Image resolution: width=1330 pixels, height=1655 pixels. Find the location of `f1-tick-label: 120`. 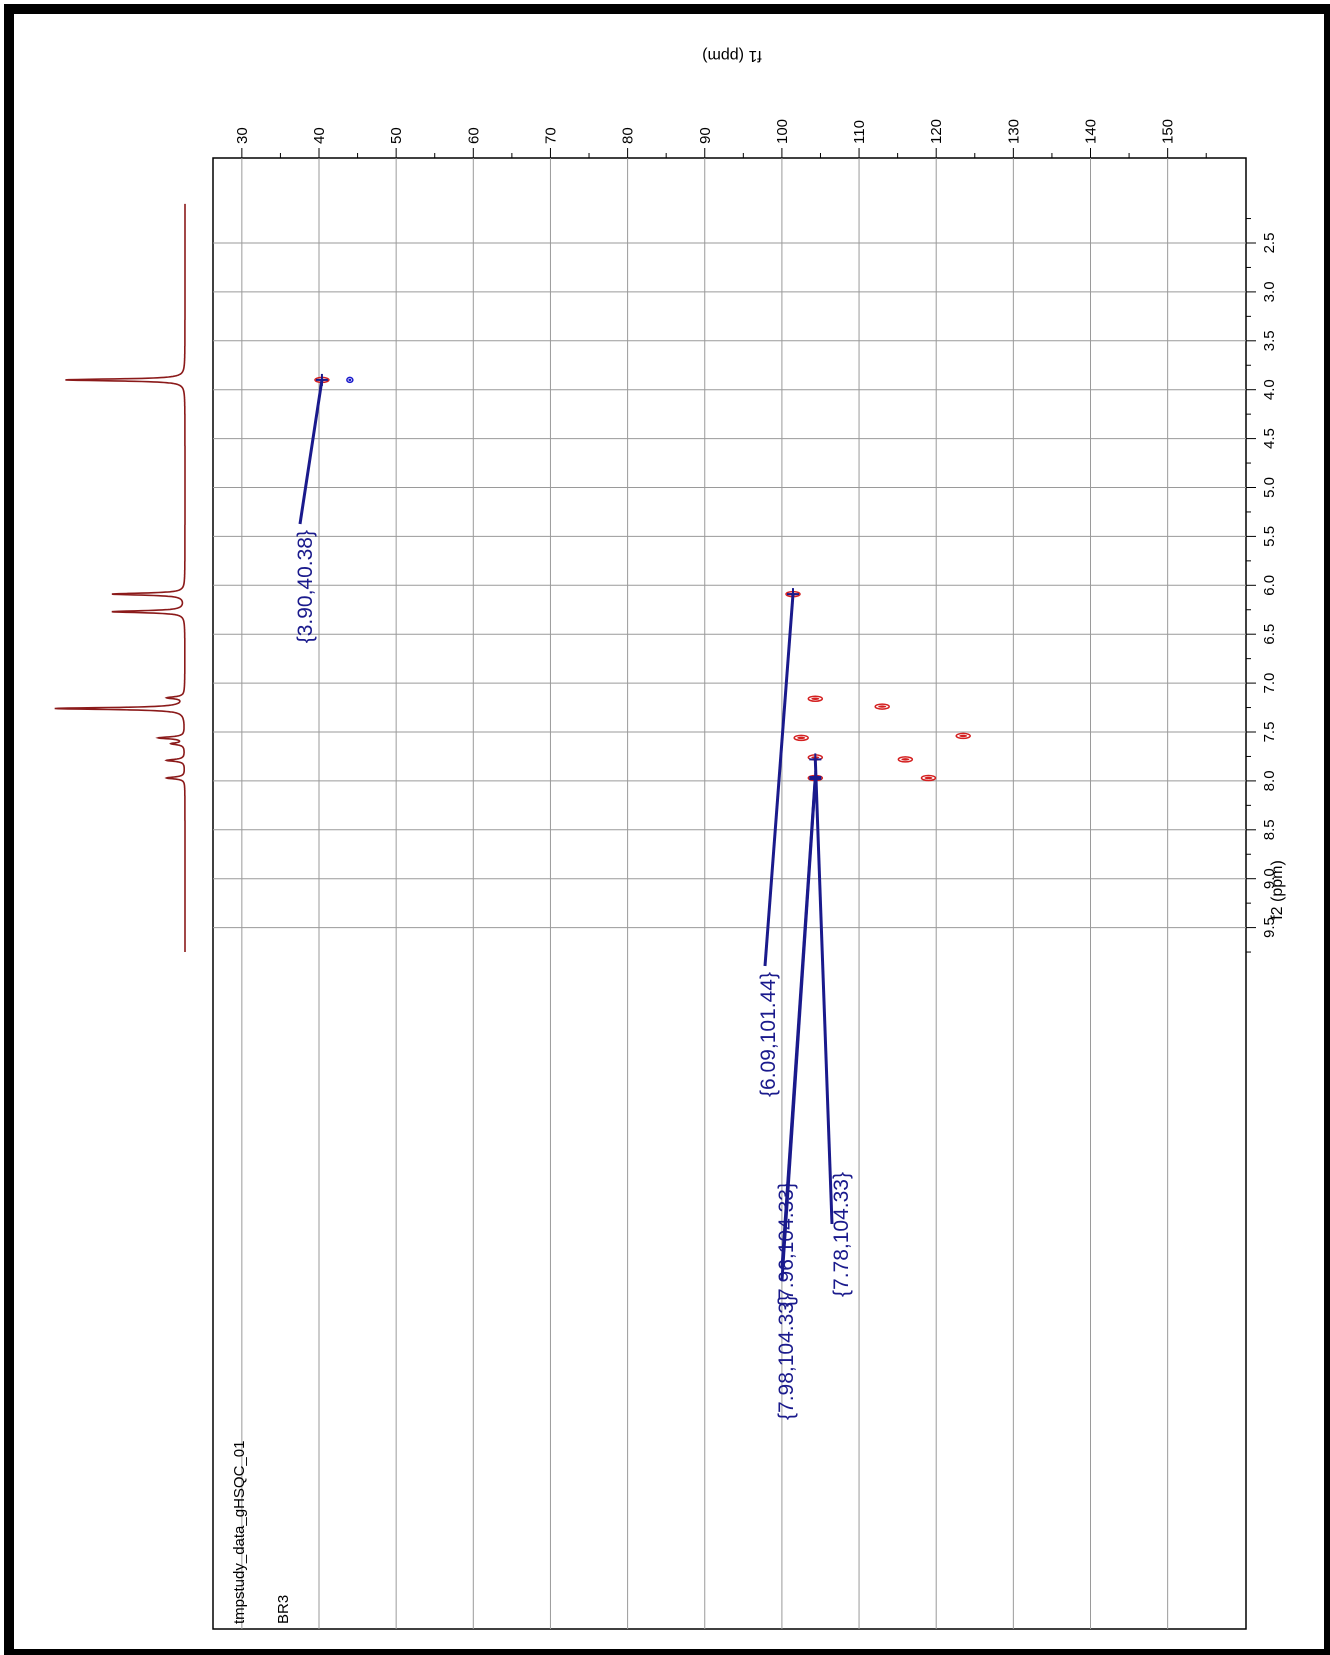

f1-tick-label: 120 is located at coordinates (936, 131).